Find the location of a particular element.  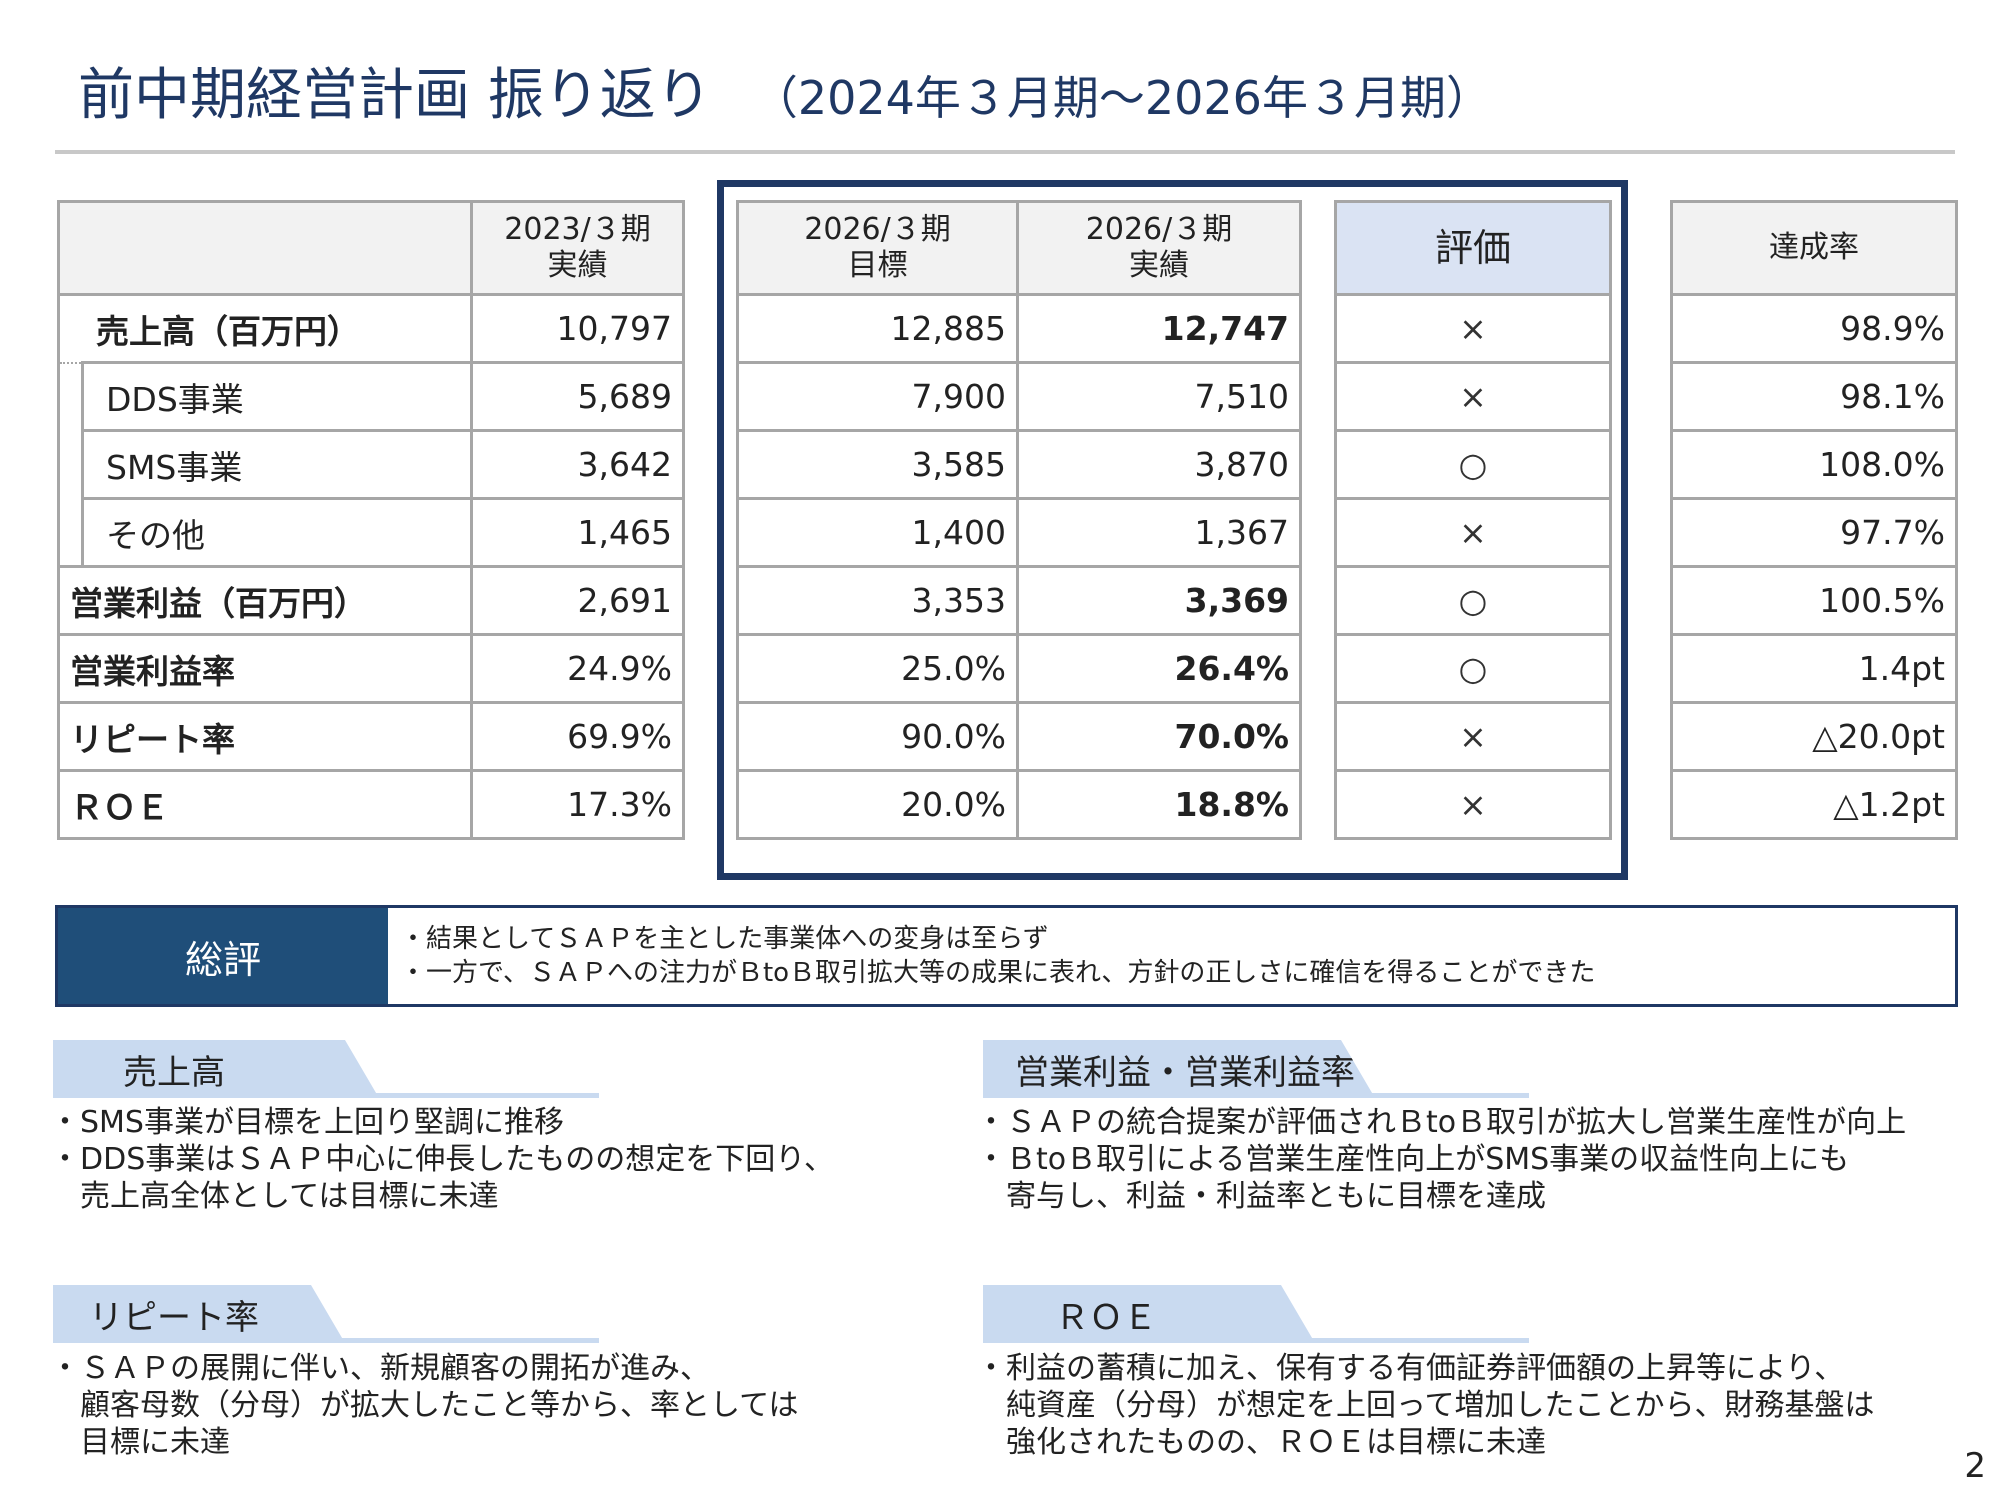

table-row: △1.2pt is located at coordinates (1814, 804).